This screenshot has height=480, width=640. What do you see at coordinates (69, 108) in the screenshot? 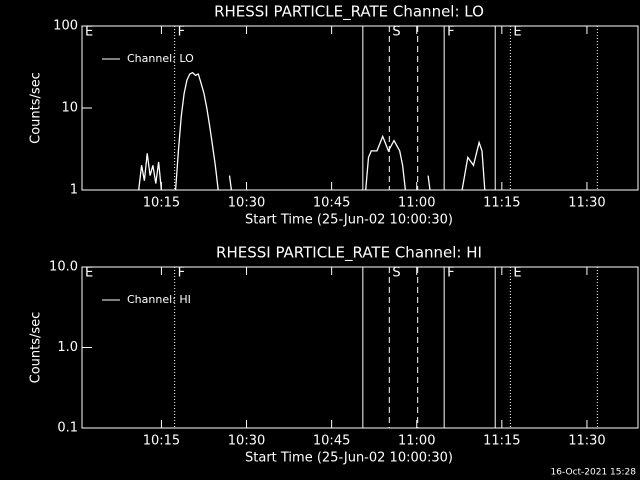
I see `y-tick-label: 10` at bounding box center [69, 108].